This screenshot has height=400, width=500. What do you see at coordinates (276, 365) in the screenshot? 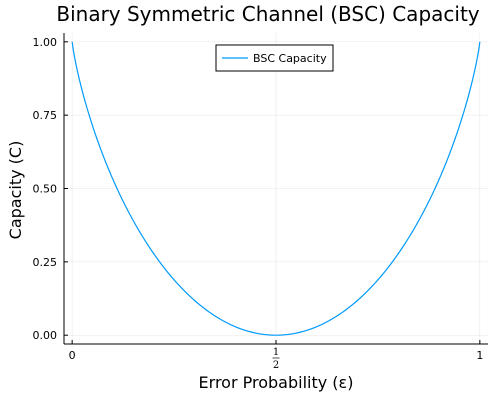
I see `x-tick-label-denominator: 2` at bounding box center [276, 365].